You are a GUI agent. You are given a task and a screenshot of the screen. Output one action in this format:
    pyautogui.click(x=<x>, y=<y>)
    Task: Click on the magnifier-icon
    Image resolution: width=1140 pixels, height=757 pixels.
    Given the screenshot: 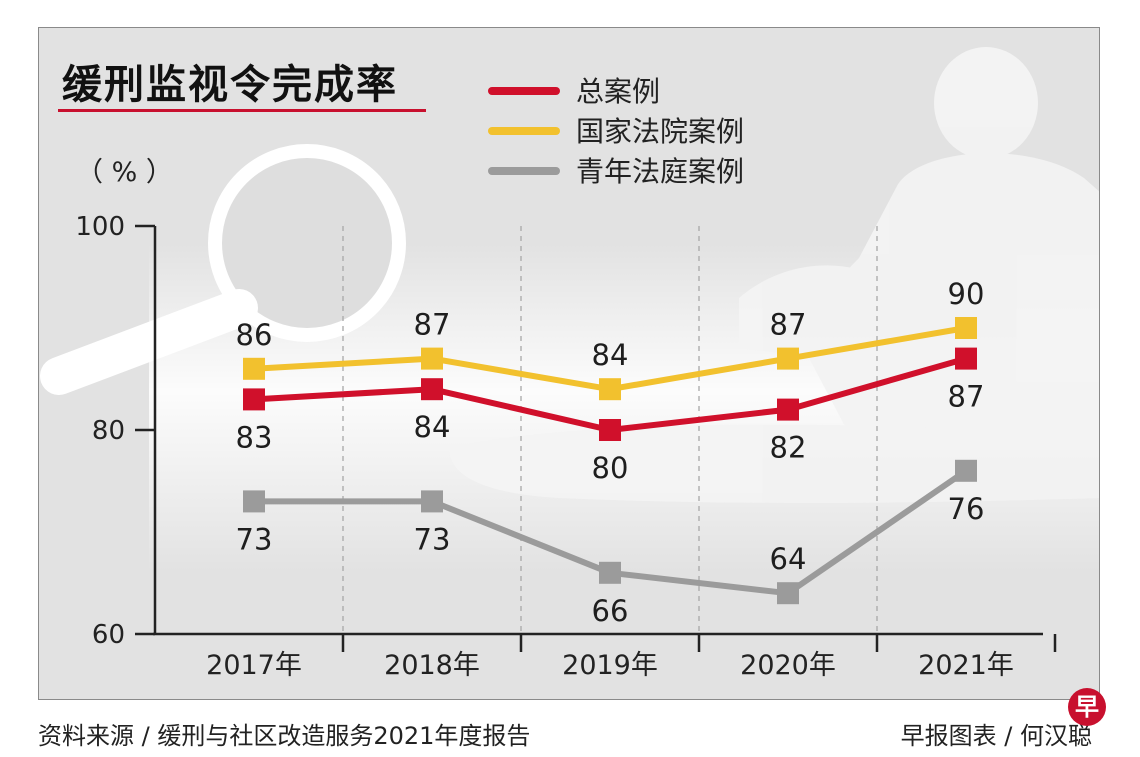 What is the action you would take?
    pyautogui.click(x=223, y=269)
    